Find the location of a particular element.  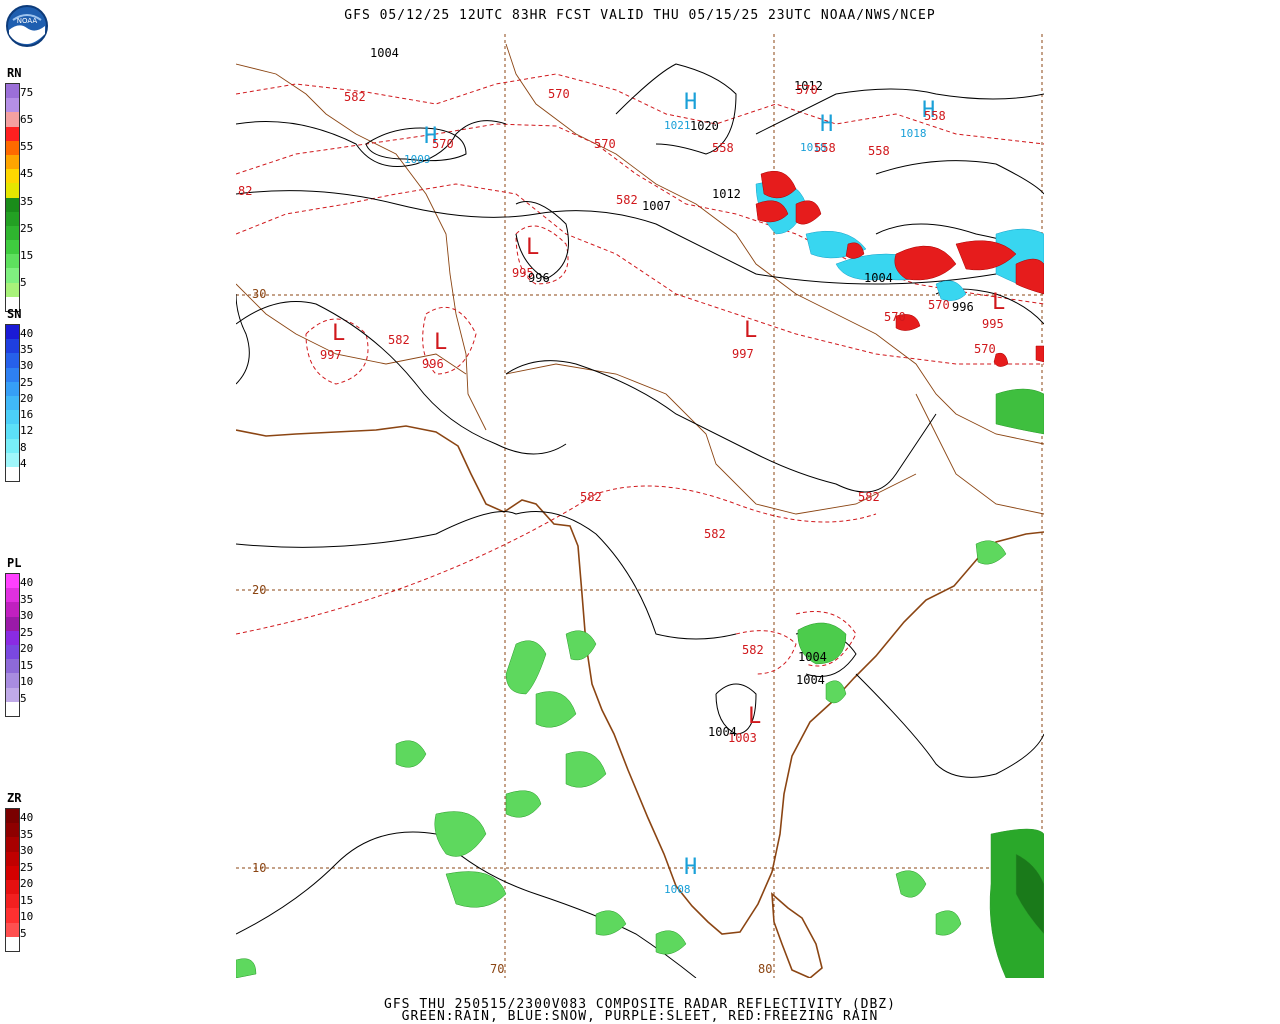

high-pressure-value: 1021 is located at coordinates (677, 125).